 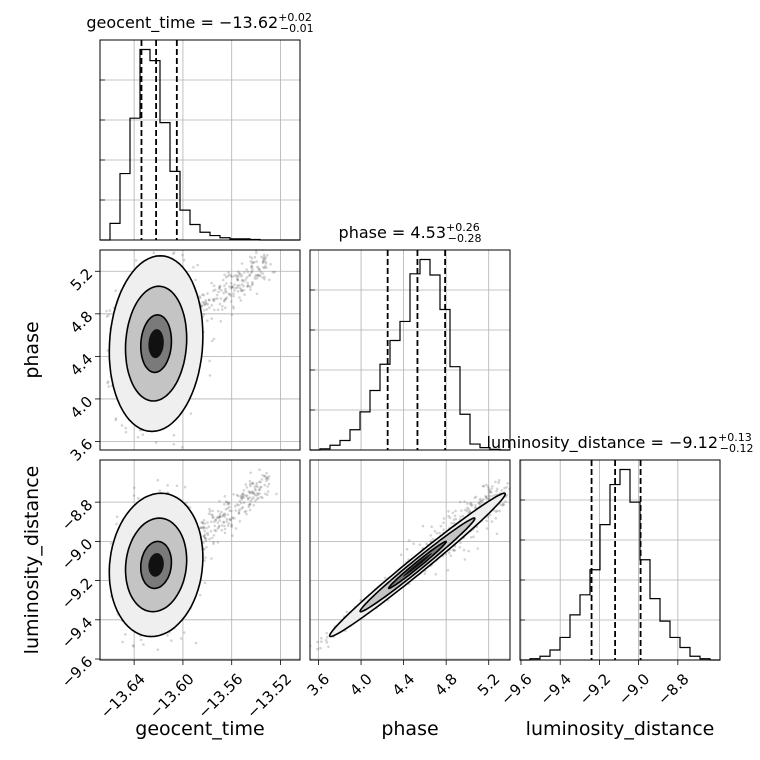 What do you see at coordinates (77, 515) in the screenshot?
I see `y-tick-label: −8.8` at bounding box center [77, 515].